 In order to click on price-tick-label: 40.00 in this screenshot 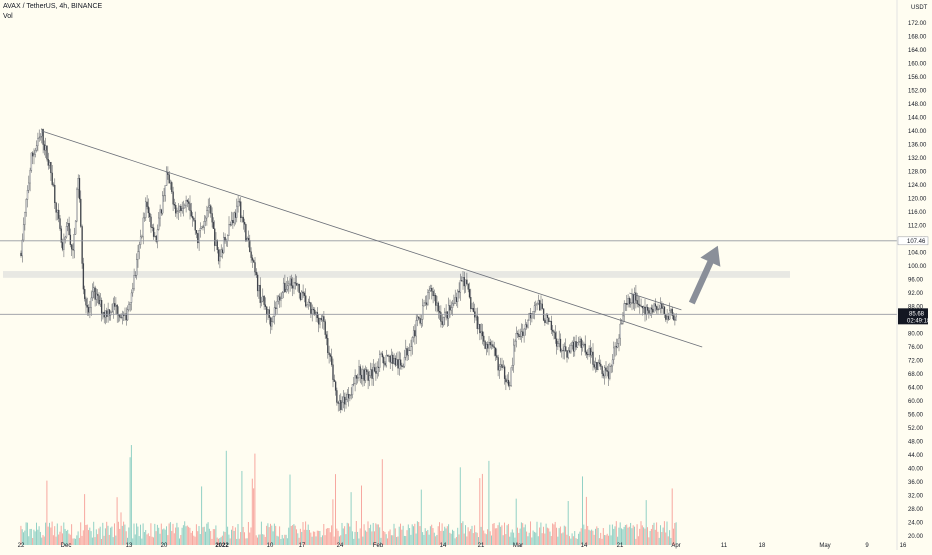, I will do `click(916, 470)`.